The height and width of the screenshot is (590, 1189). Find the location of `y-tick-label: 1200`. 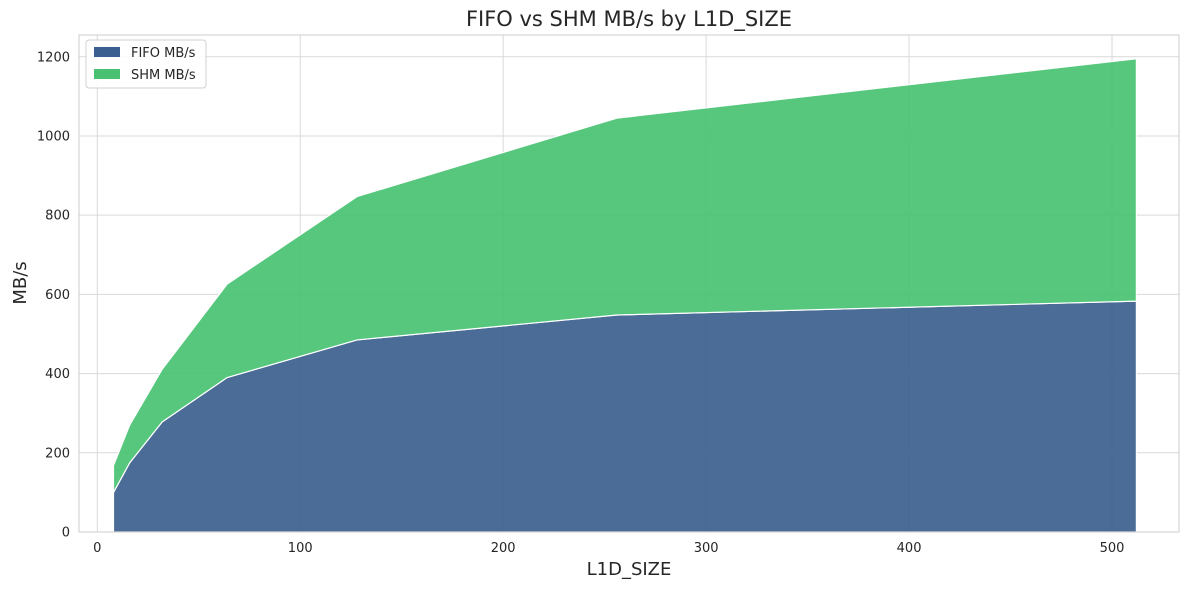

y-tick-label: 1200 is located at coordinates (53, 57).